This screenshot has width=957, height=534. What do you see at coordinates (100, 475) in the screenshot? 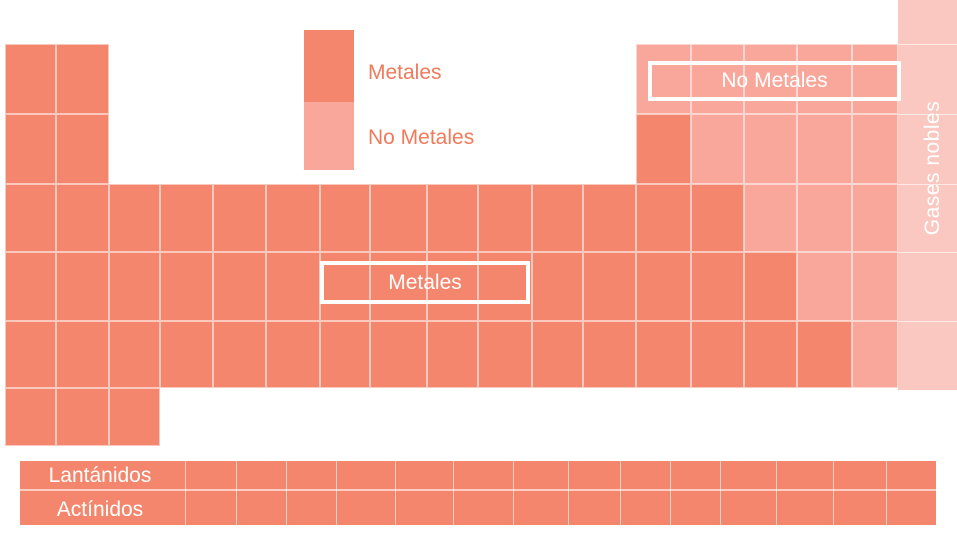
I see `lanthanides-label: Lantánidos` at bounding box center [100, 475].